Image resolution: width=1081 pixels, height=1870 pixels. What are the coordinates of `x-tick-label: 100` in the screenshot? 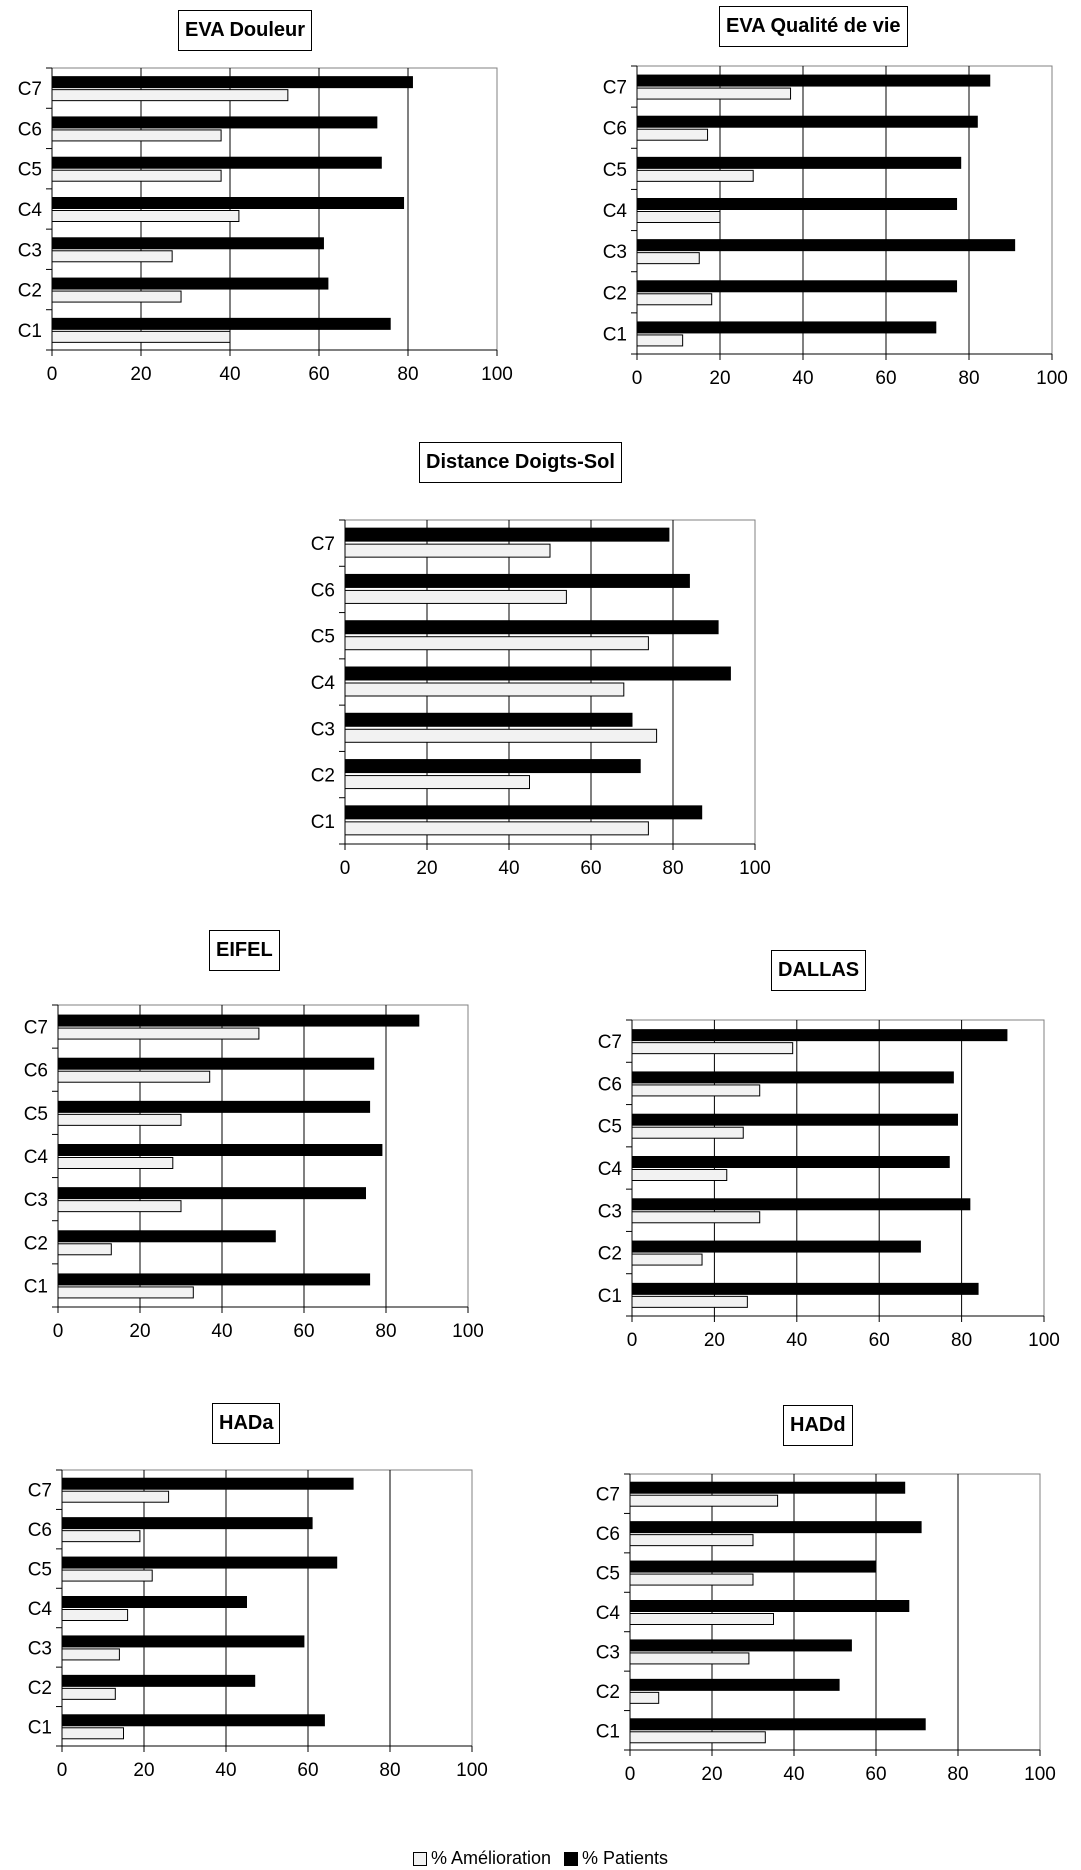 It's located at (1044, 1340).